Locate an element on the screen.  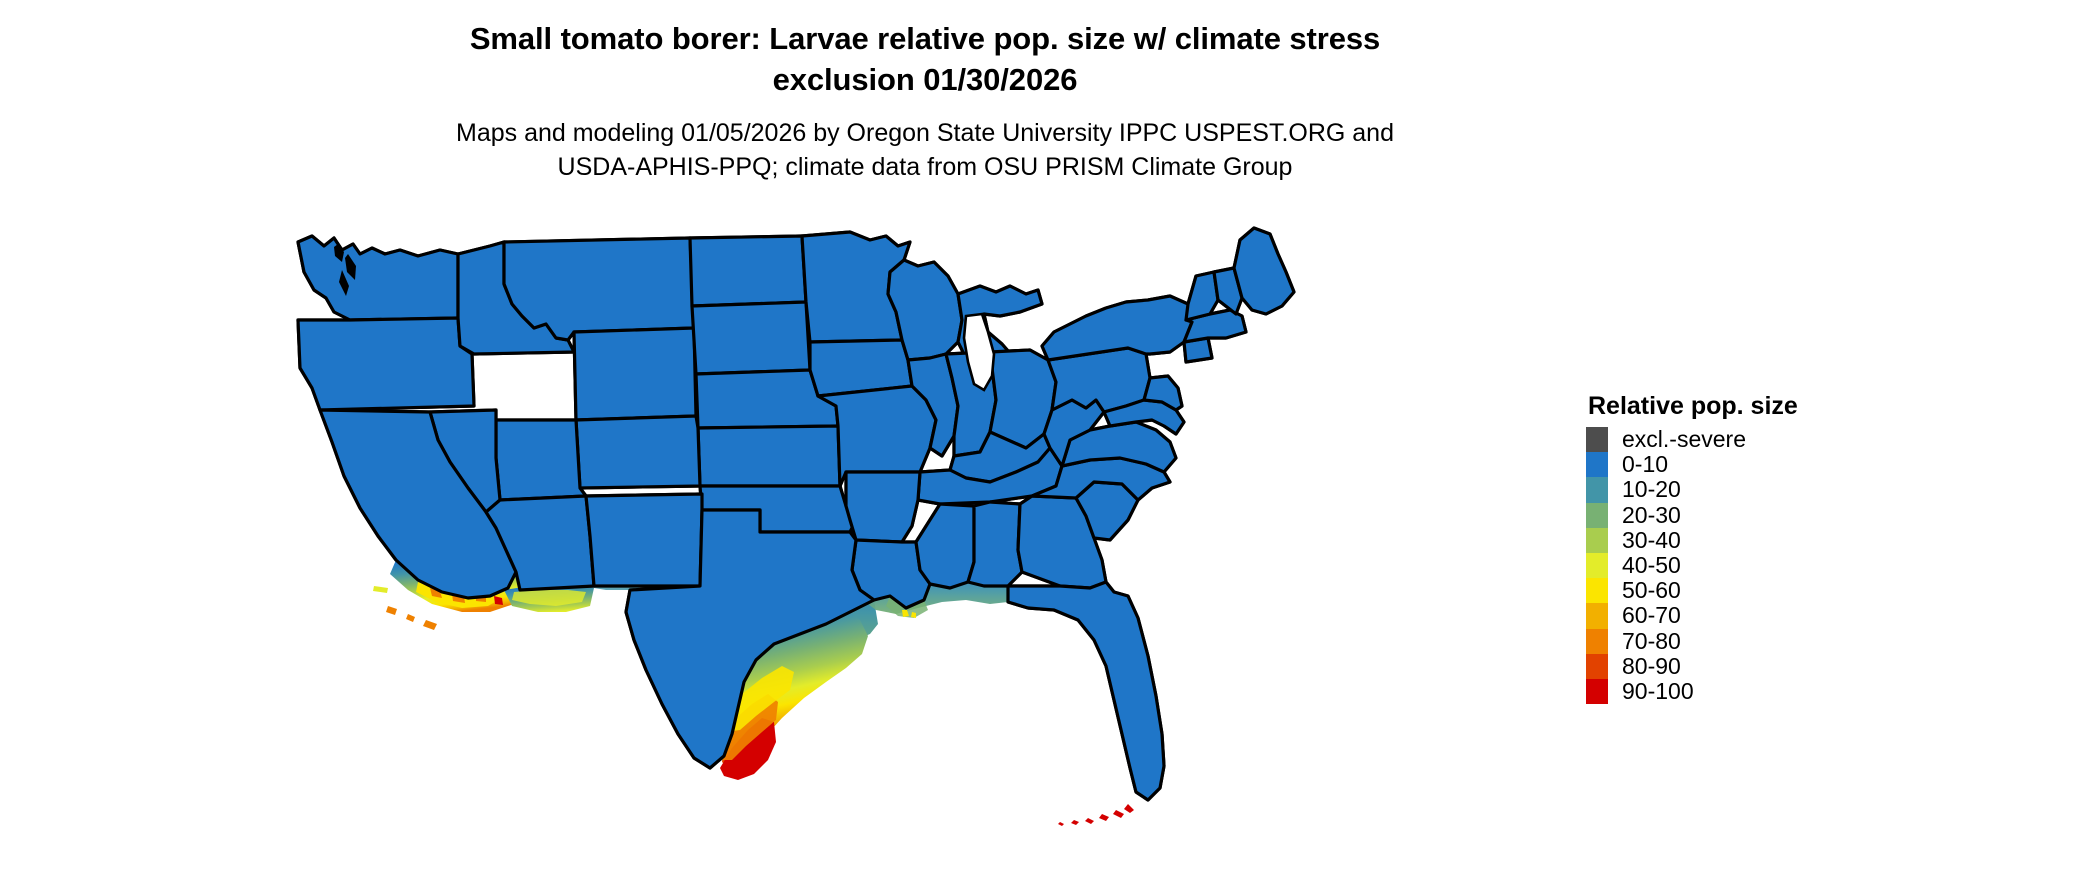
florida-keys is located at coordinates (1096, 815).